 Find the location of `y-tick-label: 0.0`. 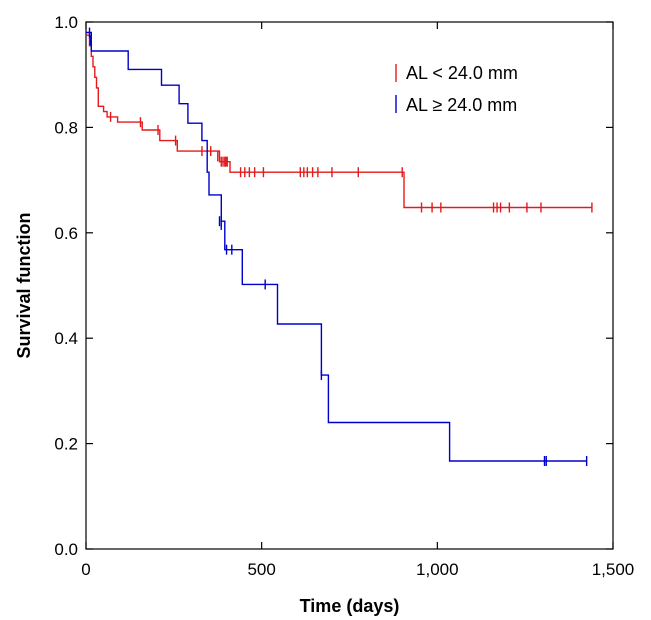

y-tick-label: 0.0 is located at coordinates (66, 549).